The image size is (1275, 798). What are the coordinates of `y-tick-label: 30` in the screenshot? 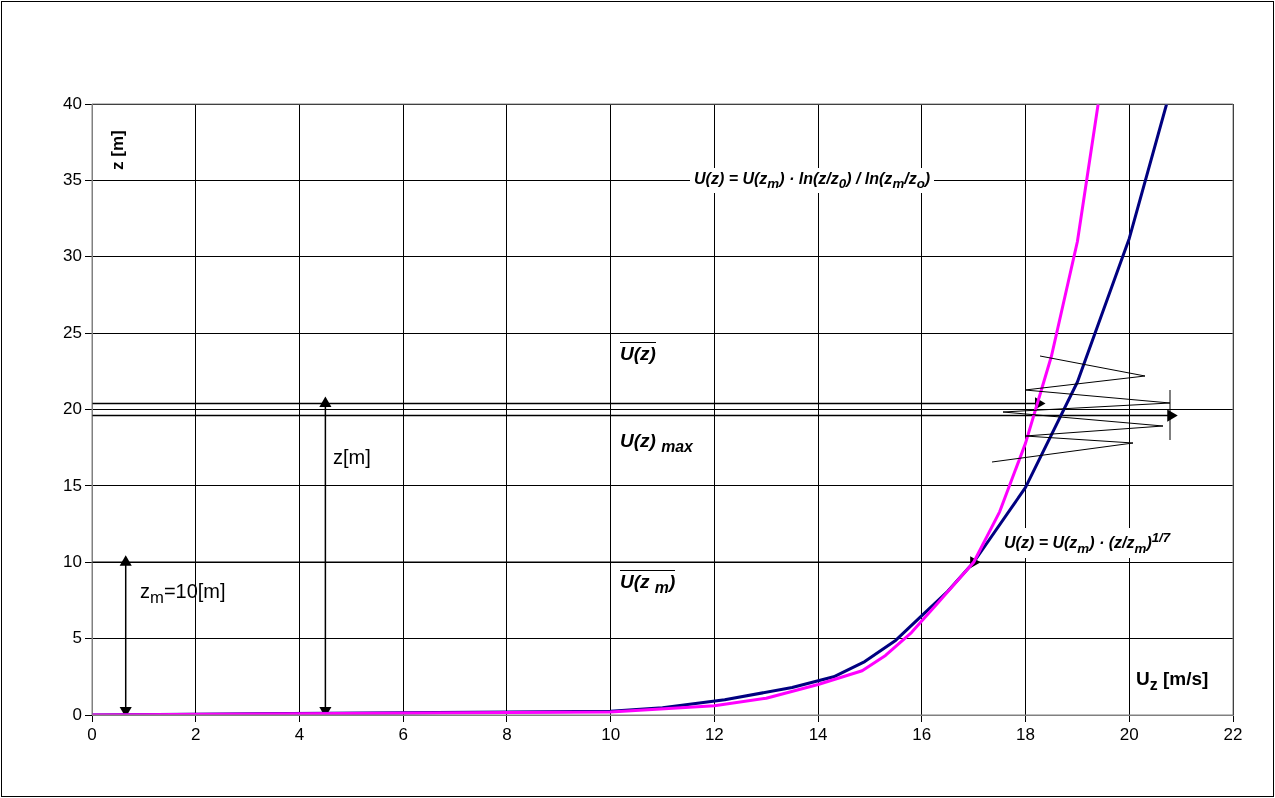 It's located at (72, 256).